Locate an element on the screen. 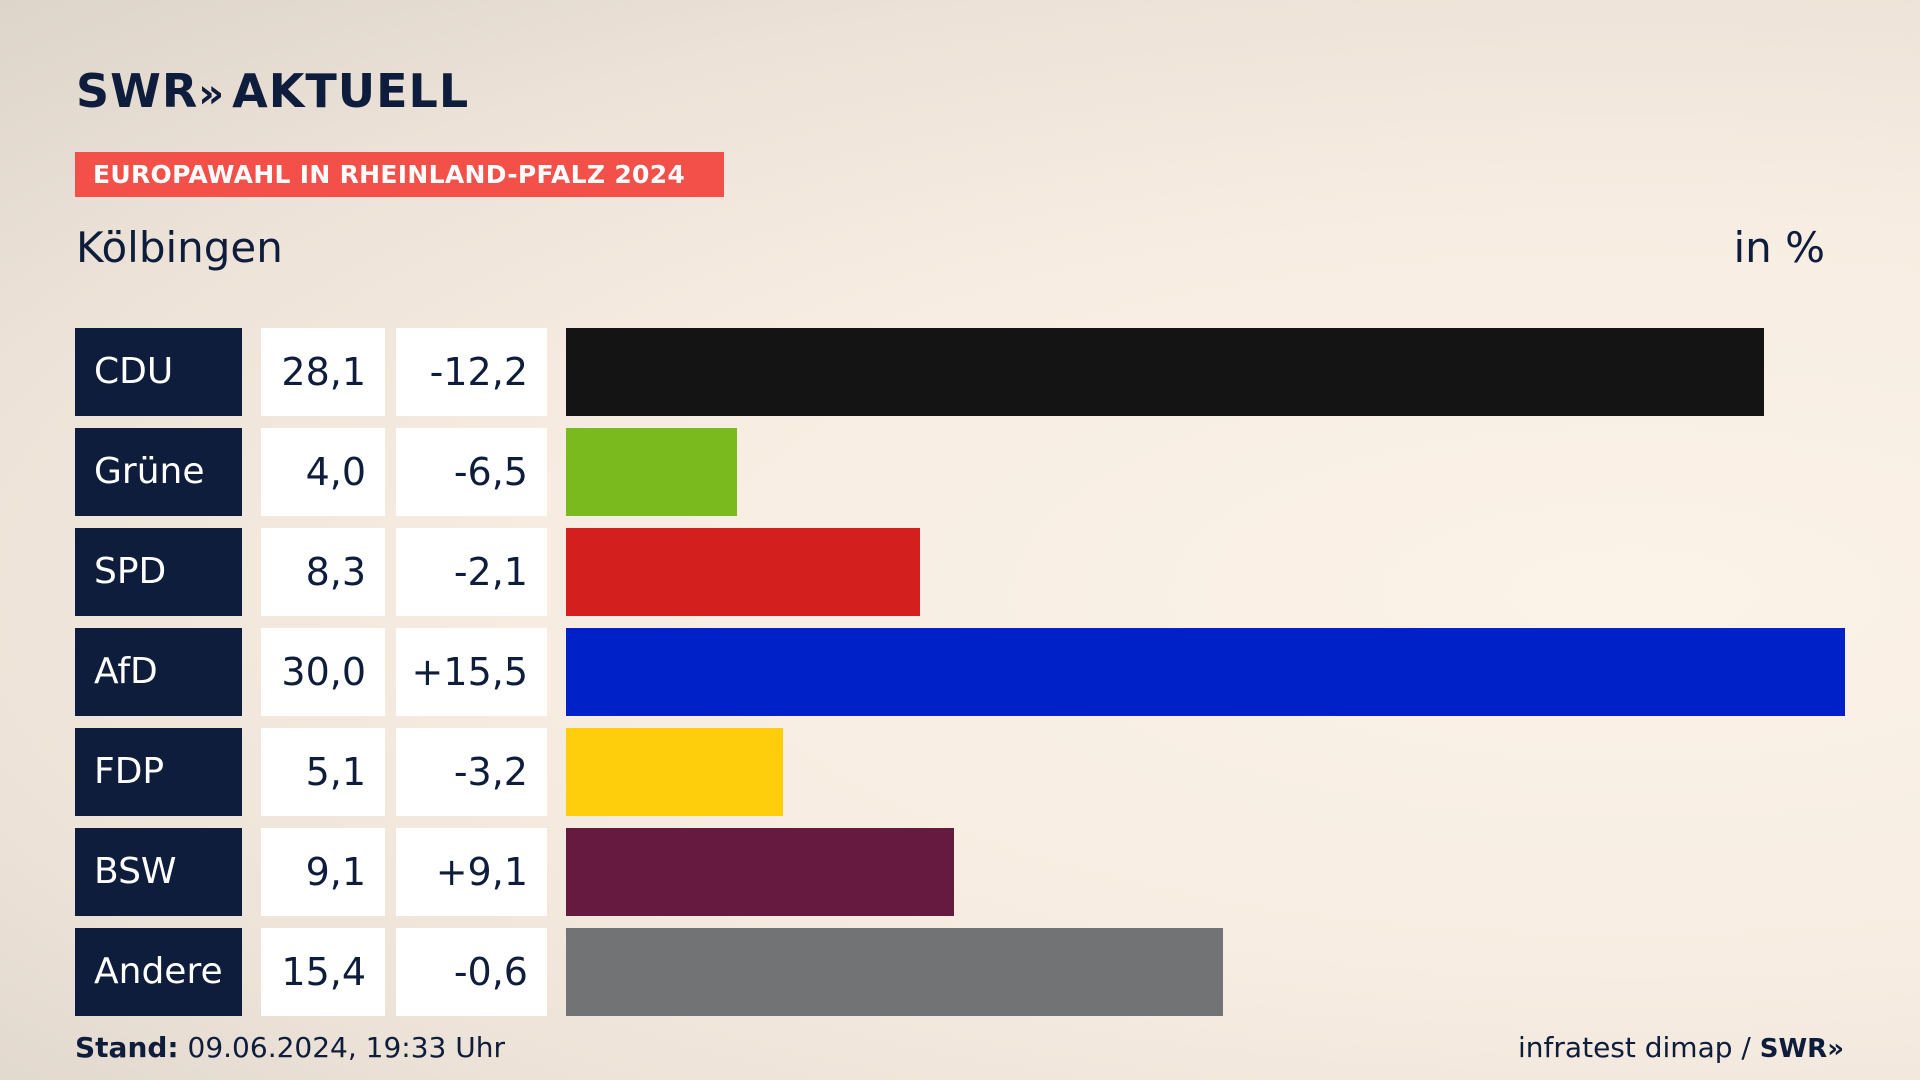  chart-row-afd: AfD 30,0 +15,5 is located at coordinates (960, 672).